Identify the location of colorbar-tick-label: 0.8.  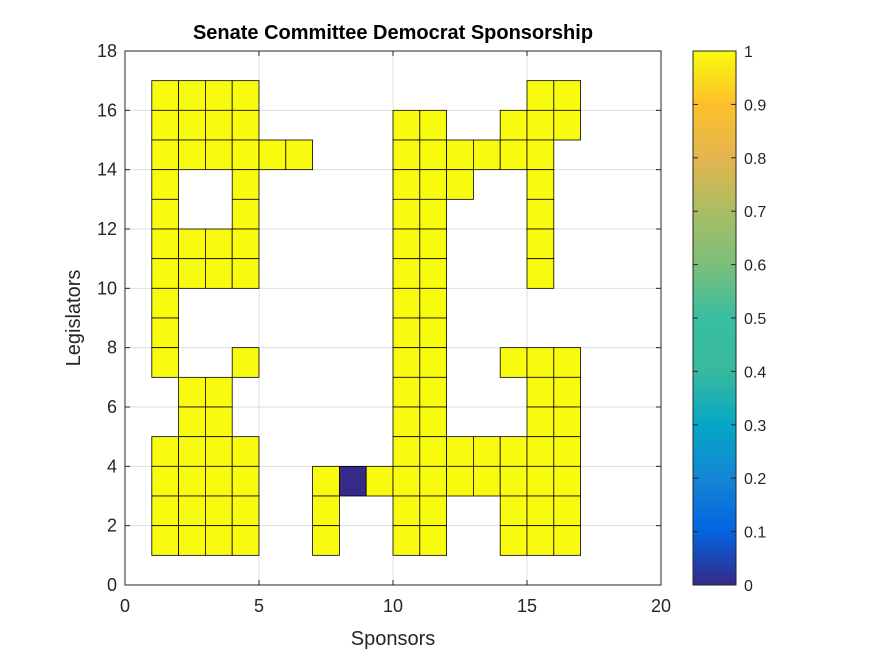
(755, 159).